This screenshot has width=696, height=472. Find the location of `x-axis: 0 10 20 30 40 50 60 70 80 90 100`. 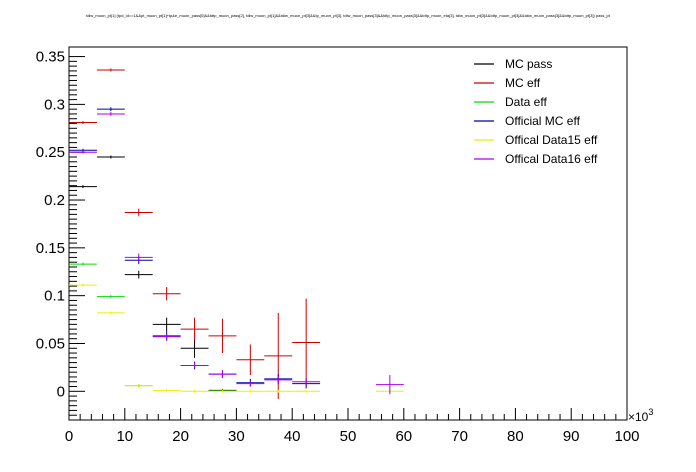

x-axis: 0 10 20 30 40 50 60 70 80 90 100 is located at coordinates (352, 426).